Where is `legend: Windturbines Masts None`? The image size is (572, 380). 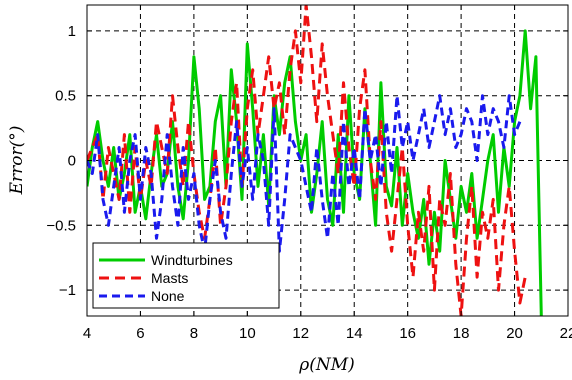
legend: Windturbines Masts None is located at coordinates (186, 275).